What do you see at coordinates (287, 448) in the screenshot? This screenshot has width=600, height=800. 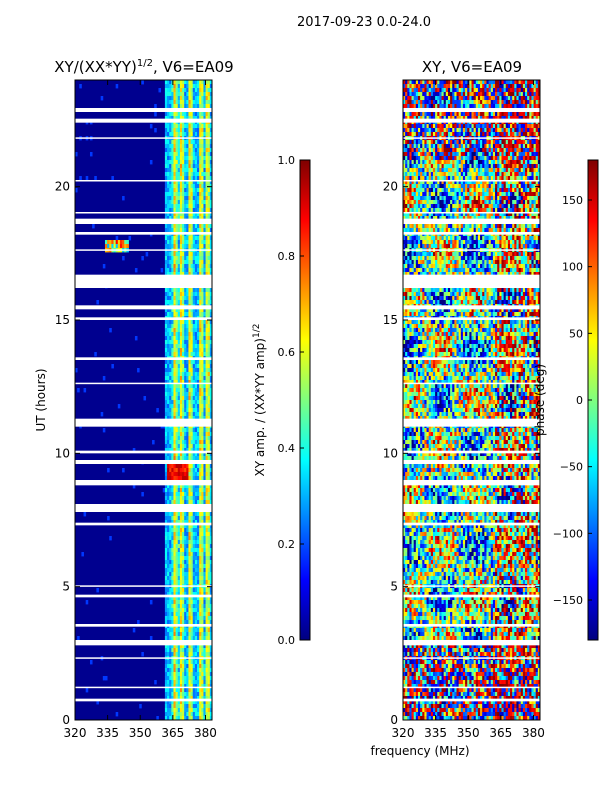 I see `colorbar-tick-label: 0.4` at bounding box center [287, 448].